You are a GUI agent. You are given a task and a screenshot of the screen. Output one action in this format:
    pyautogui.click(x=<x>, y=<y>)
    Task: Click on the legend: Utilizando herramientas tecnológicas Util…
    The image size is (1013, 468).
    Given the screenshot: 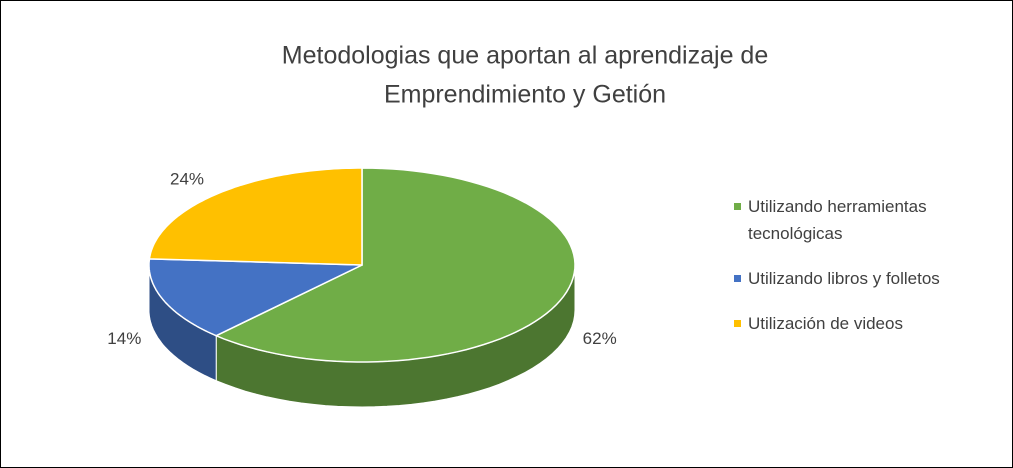 What is the action you would take?
    pyautogui.click(x=869, y=274)
    